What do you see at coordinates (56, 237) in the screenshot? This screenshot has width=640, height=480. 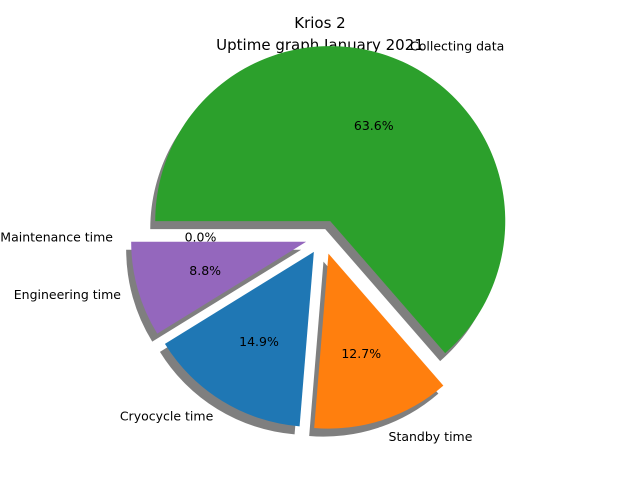 I see `slice-label-maintenance-time: Maintenance time` at bounding box center [56, 237].